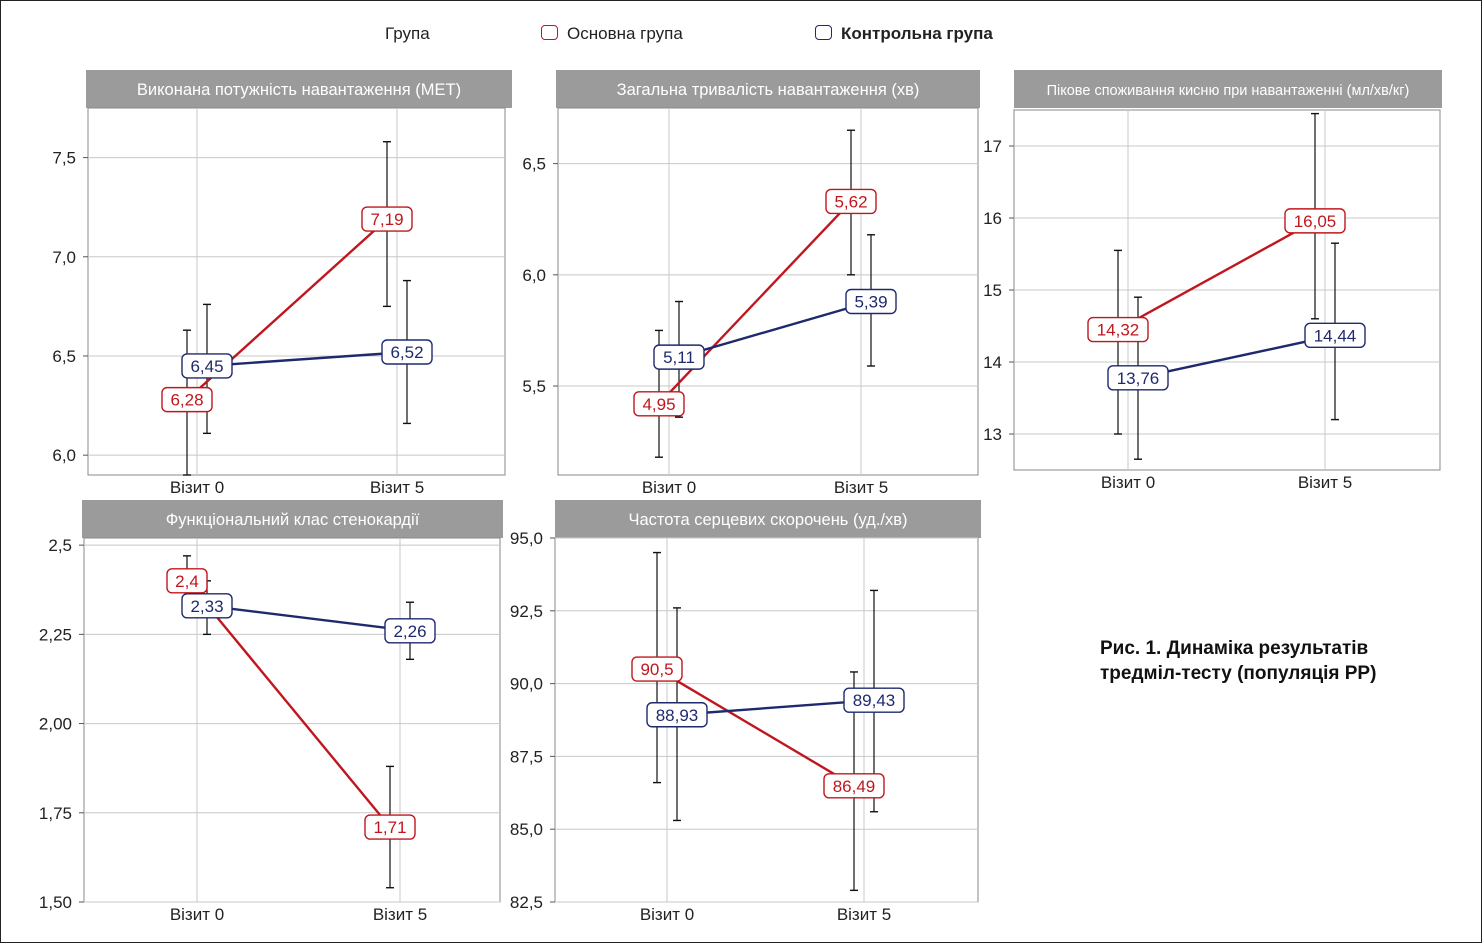 The width and height of the screenshot is (1482, 943). What do you see at coordinates (1238, 673) in the screenshot?
I see `caption-line-2: тредміл-тесту (популяція PP)` at bounding box center [1238, 673].